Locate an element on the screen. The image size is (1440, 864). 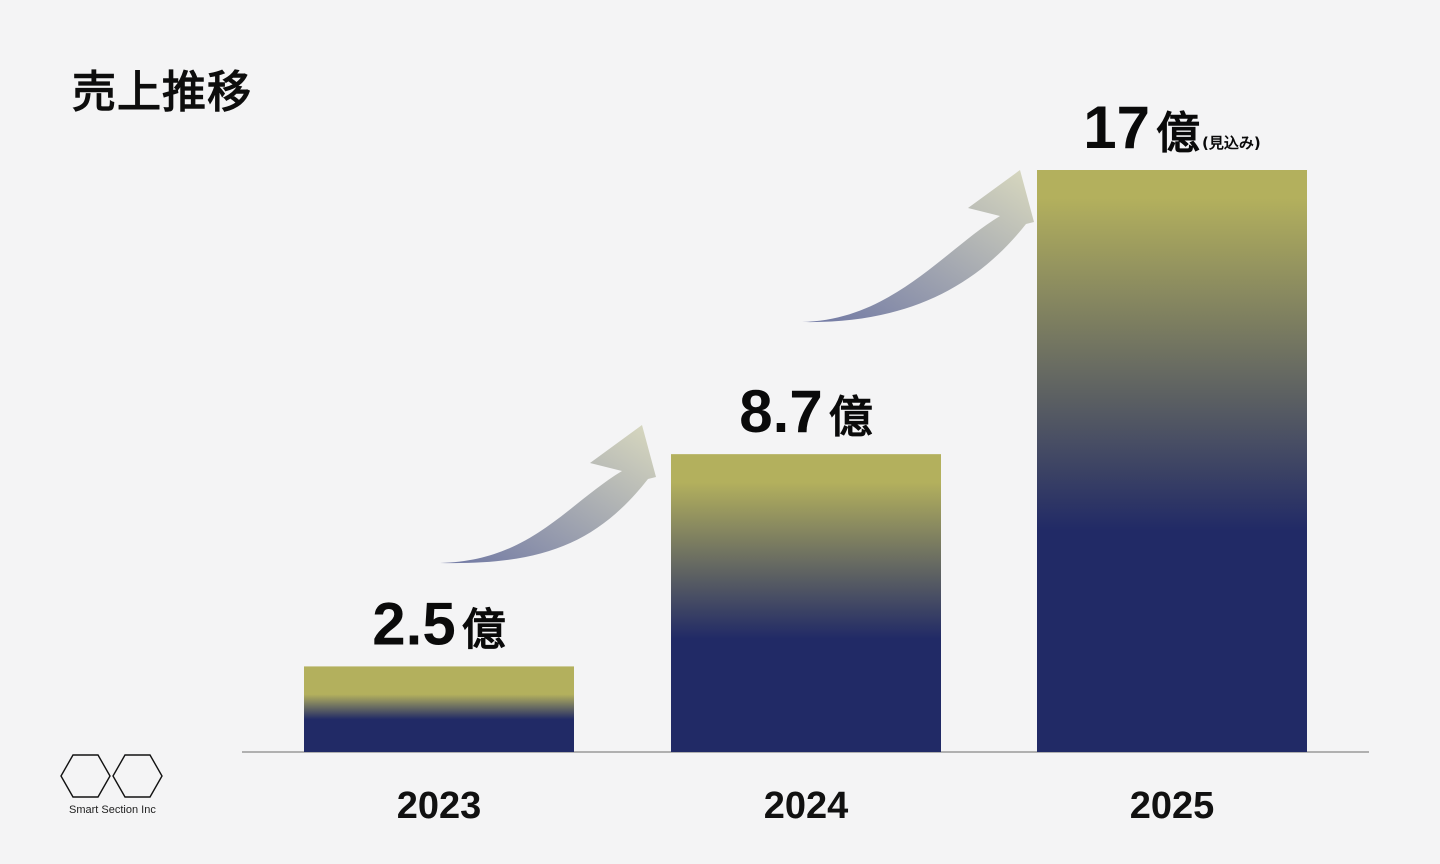
bar-2024 is located at coordinates (806, 603).